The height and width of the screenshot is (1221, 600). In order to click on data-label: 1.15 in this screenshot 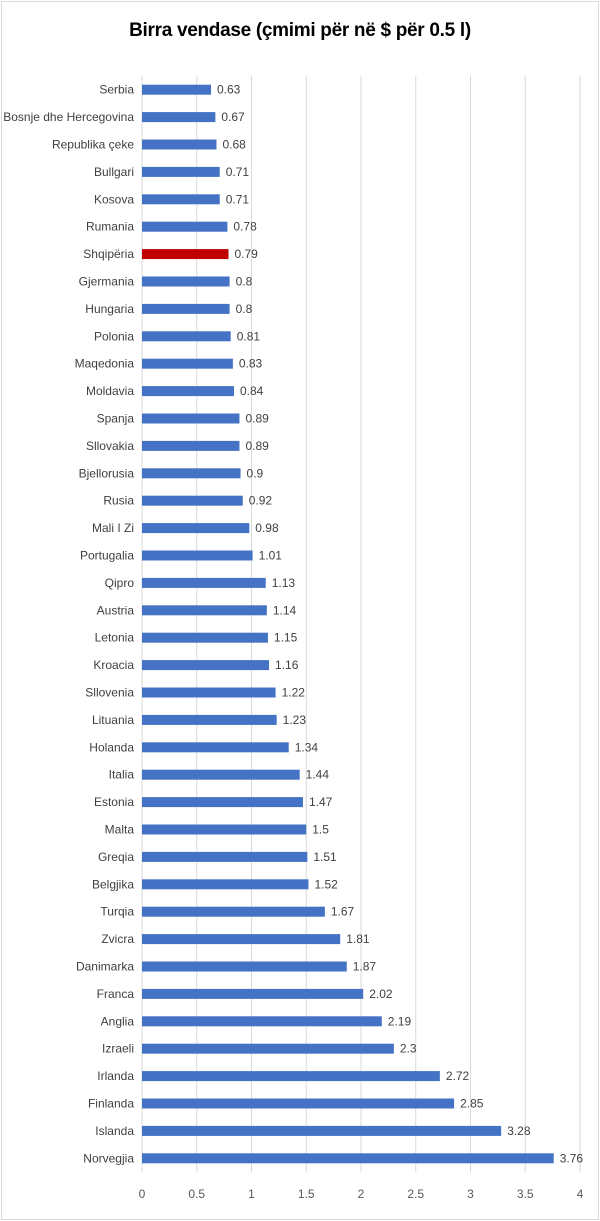, I will do `click(286, 638)`.